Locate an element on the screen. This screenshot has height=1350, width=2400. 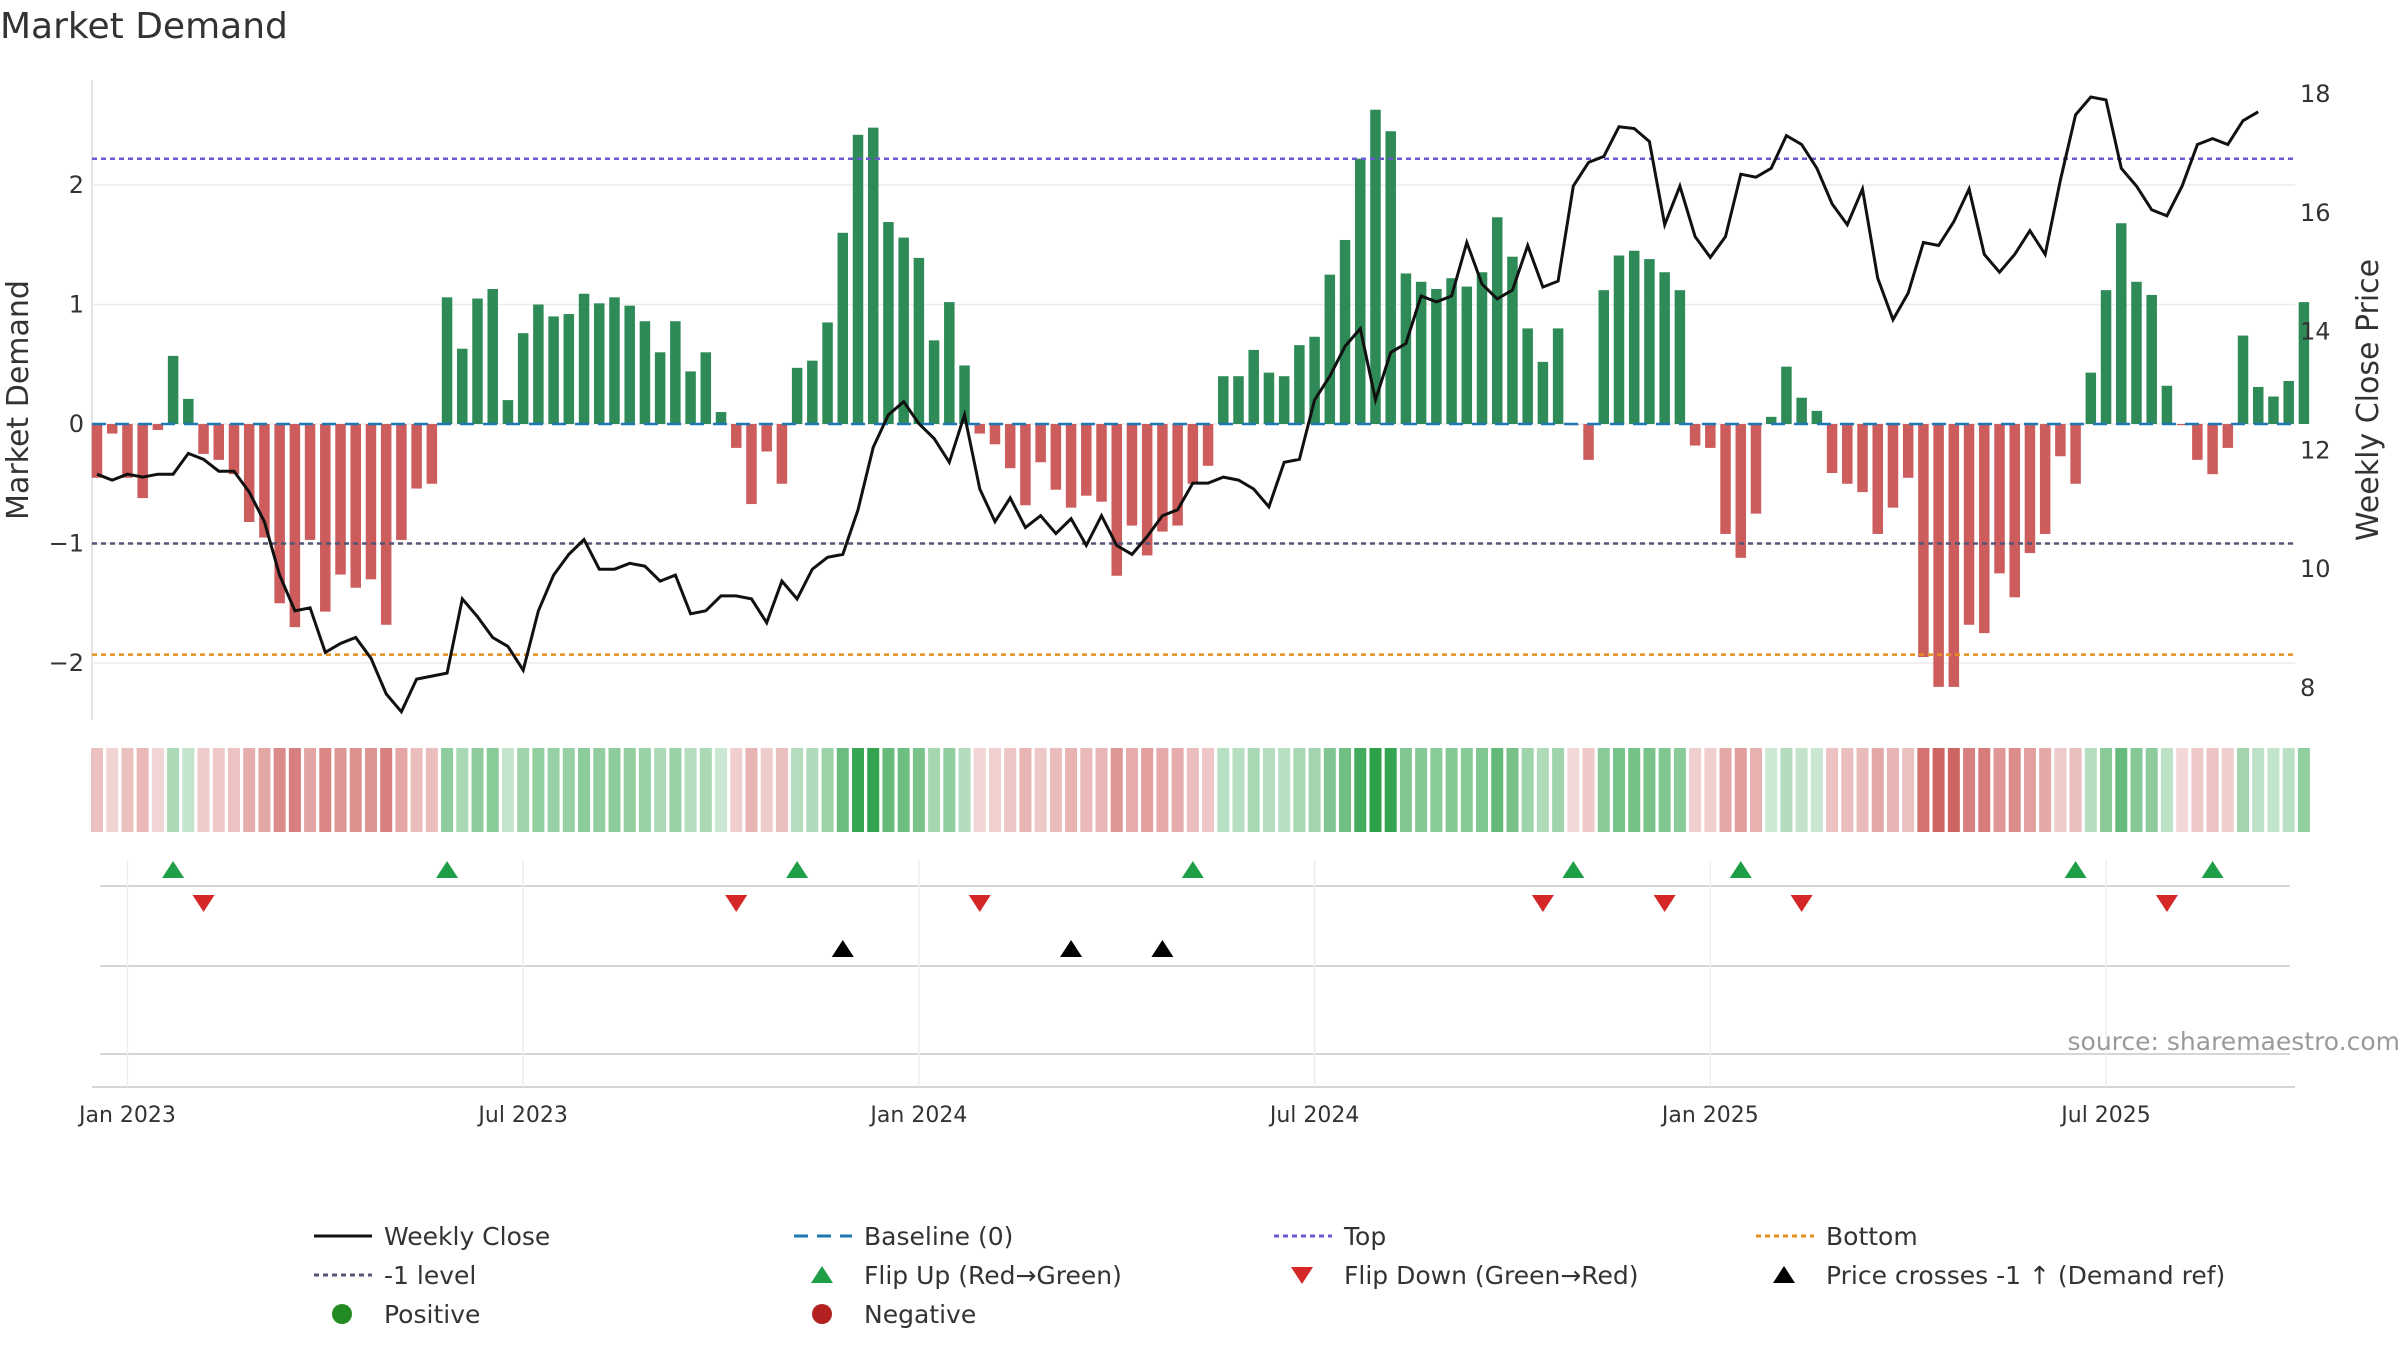
left-tick-3: −1 is located at coordinates (66, 544).